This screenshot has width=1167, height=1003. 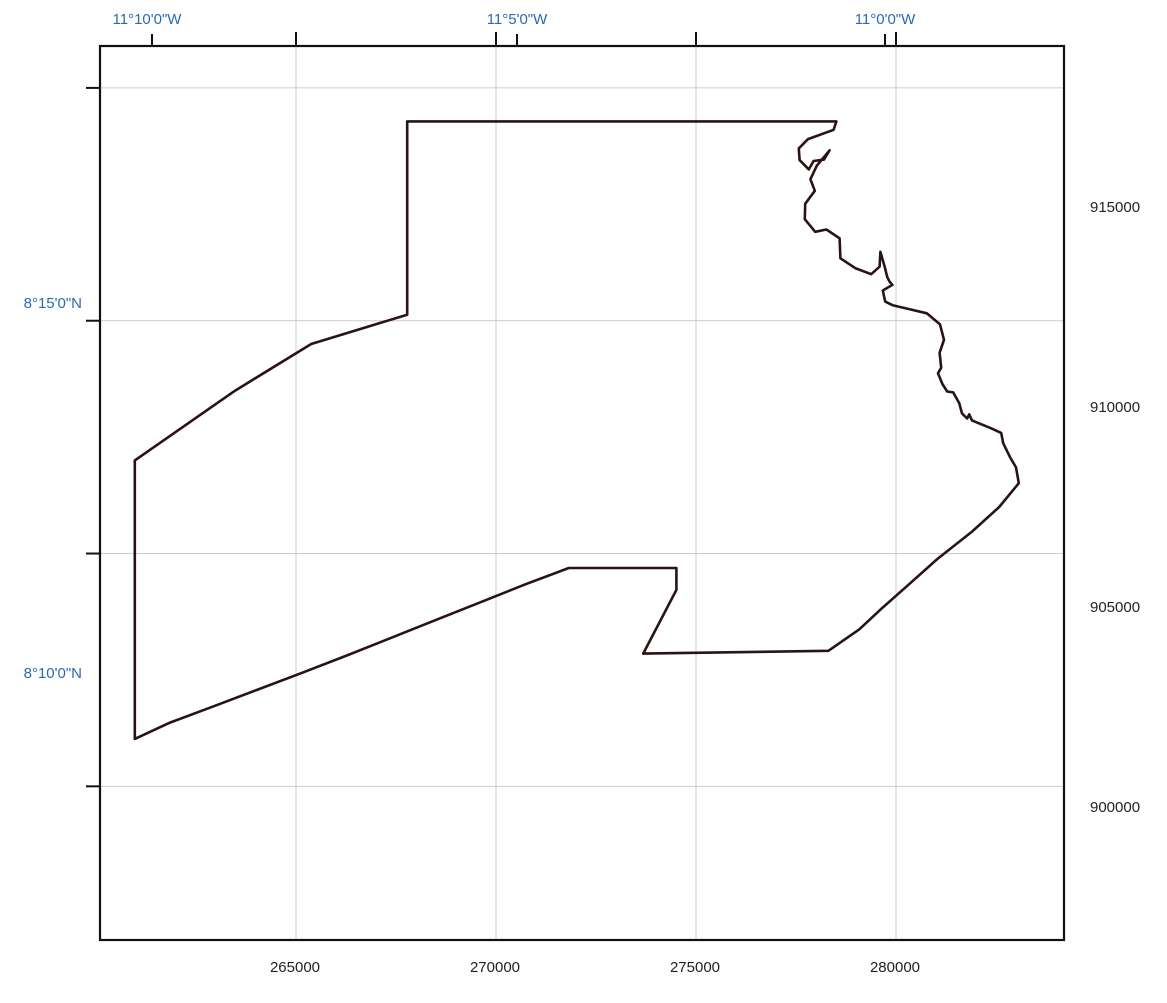 I want to click on left-geo-label: 8°10'0"N, so click(x=53, y=673).